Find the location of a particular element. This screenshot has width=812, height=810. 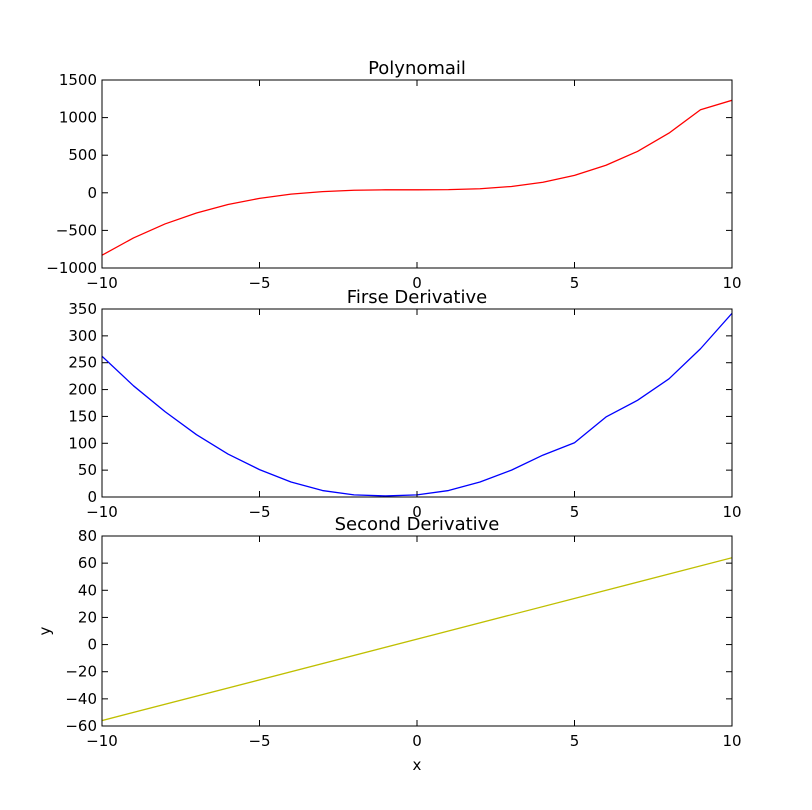

y-tick-label: 300 is located at coordinates (82, 336).